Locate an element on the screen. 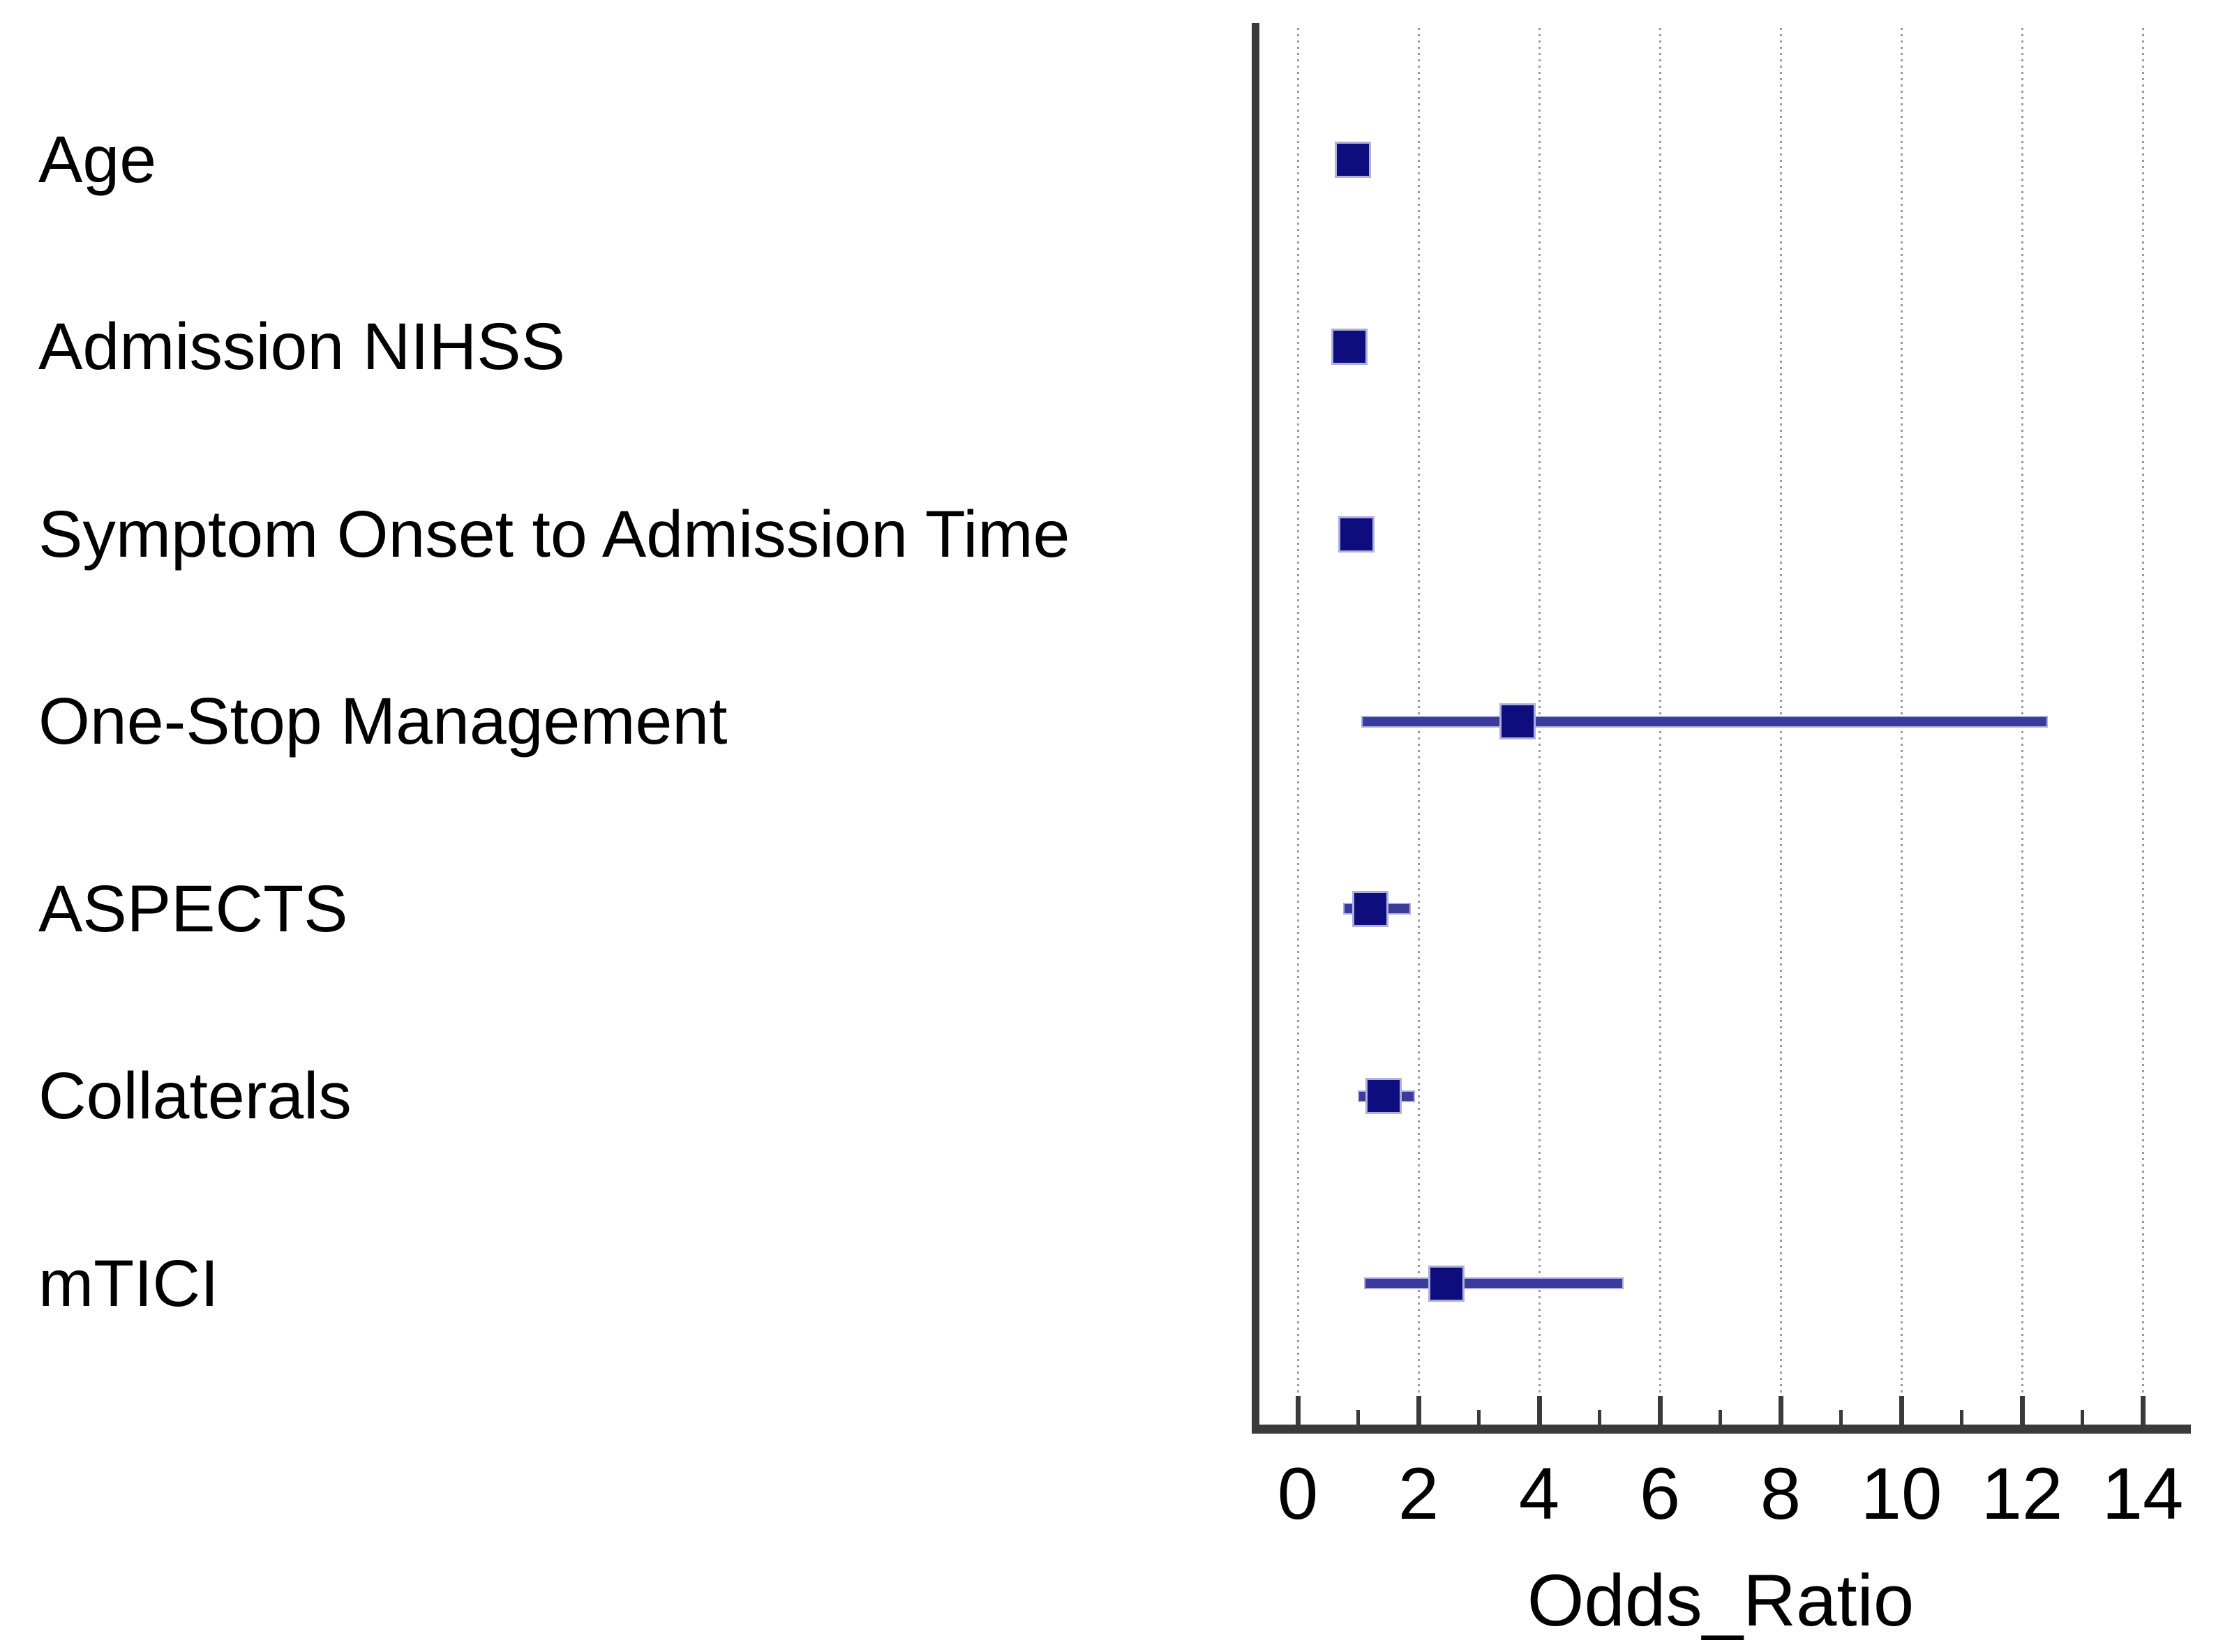  row-label: Age is located at coordinates (97, 160).